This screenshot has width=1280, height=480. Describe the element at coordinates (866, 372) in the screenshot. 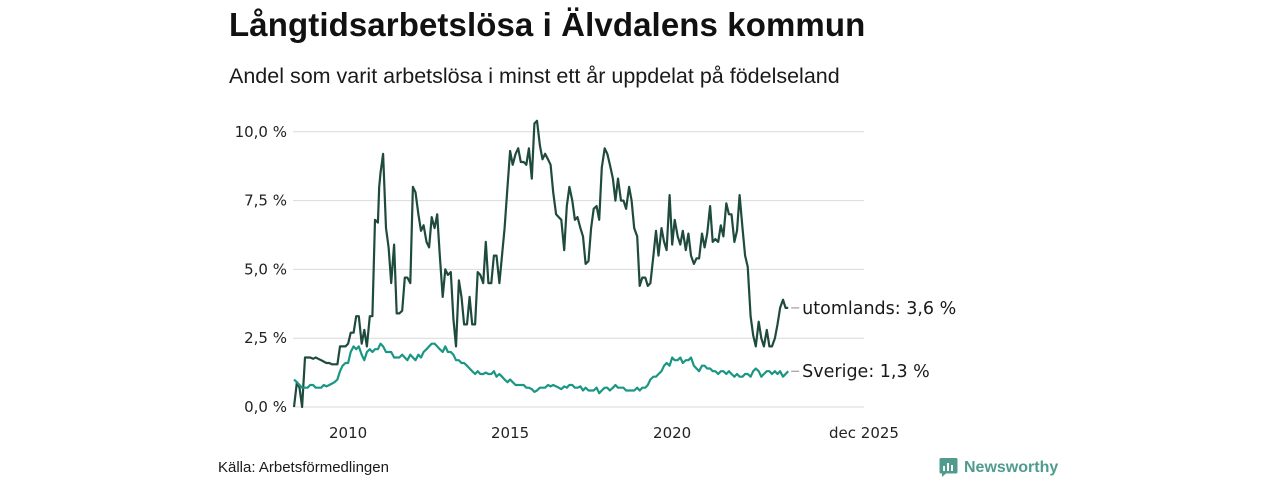

I see `end-label-sverige: Sverige: 1,3 %` at that location.